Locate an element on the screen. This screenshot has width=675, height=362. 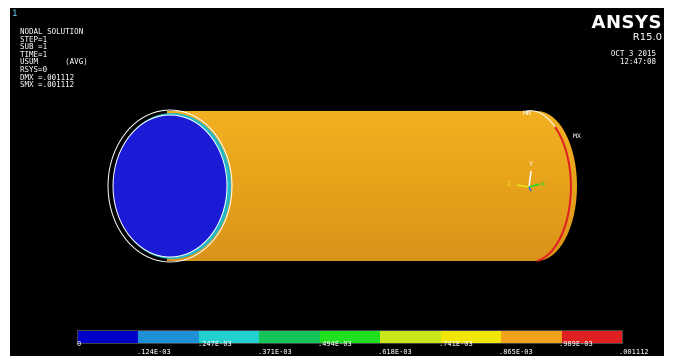
info-line: DMX =.001112 is located at coordinates (47, 77).